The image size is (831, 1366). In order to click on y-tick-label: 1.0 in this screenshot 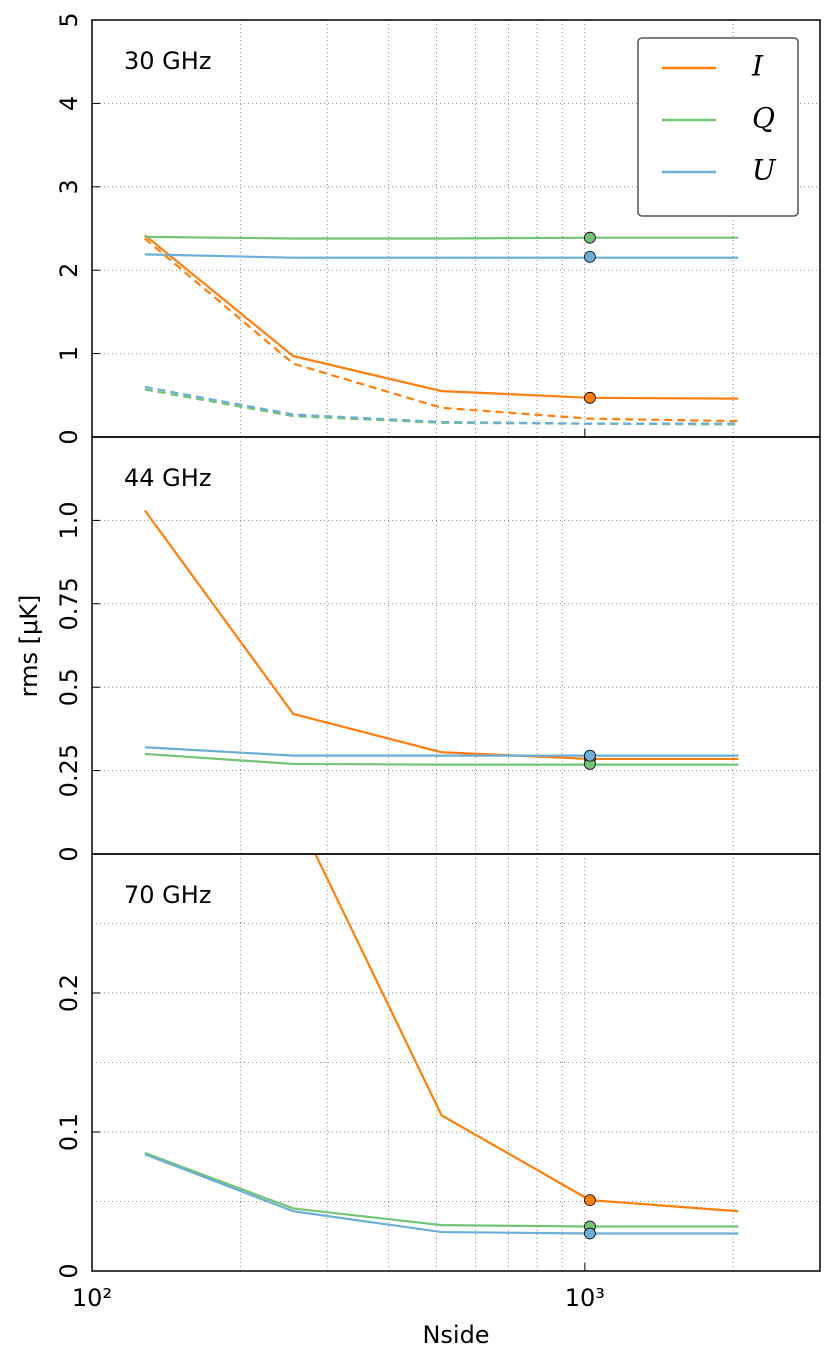, I will do `click(69, 520)`.